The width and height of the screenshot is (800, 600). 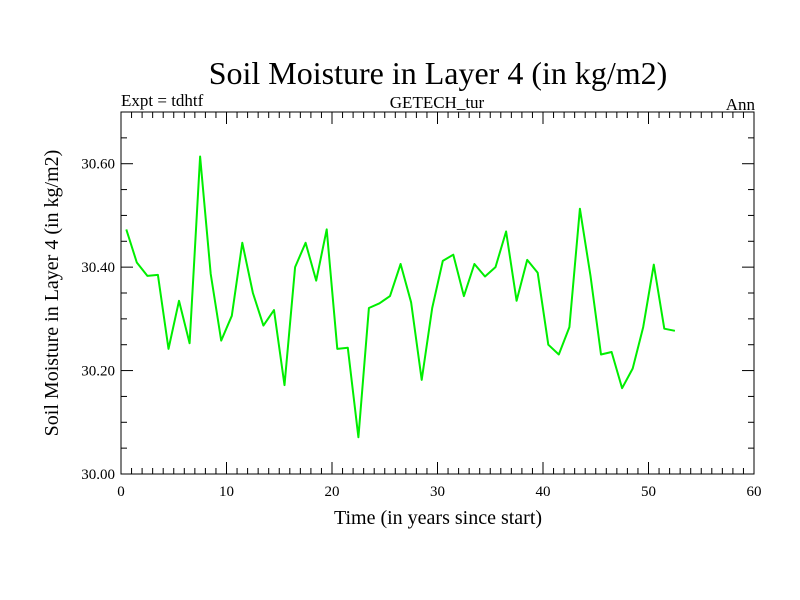 I want to click on x-tick-label: 40, so click(x=543, y=492).